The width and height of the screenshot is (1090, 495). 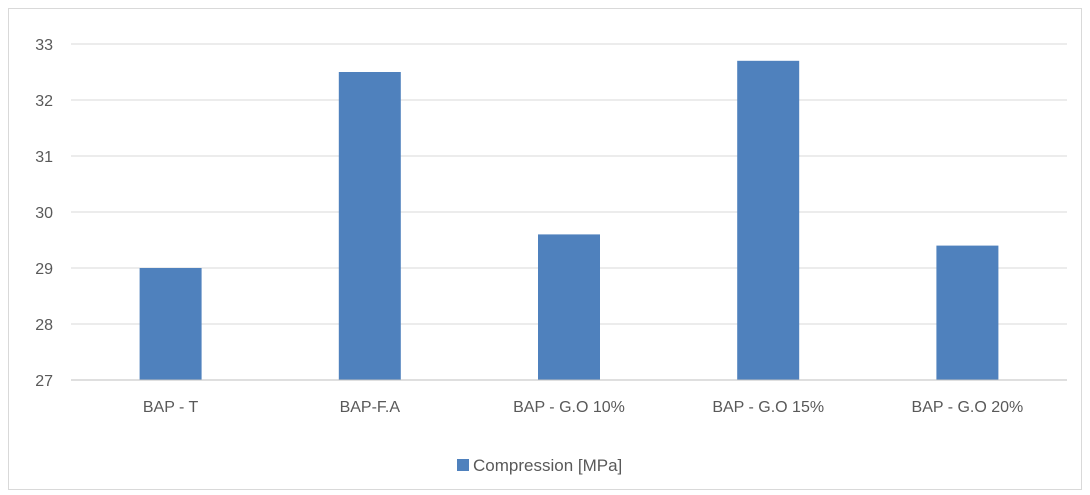 What do you see at coordinates (768, 407) in the screenshot?
I see `x-tick-label: BAP - G.O 15%` at bounding box center [768, 407].